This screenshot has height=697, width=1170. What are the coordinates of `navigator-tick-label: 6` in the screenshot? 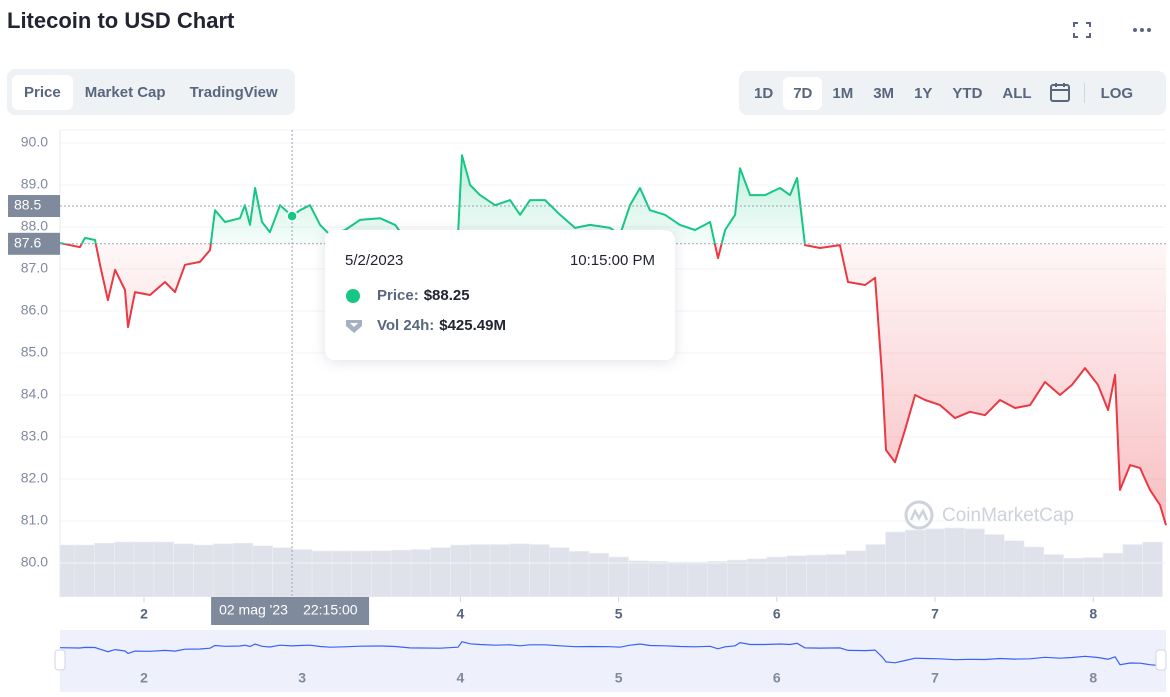 It's located at (777, 678).